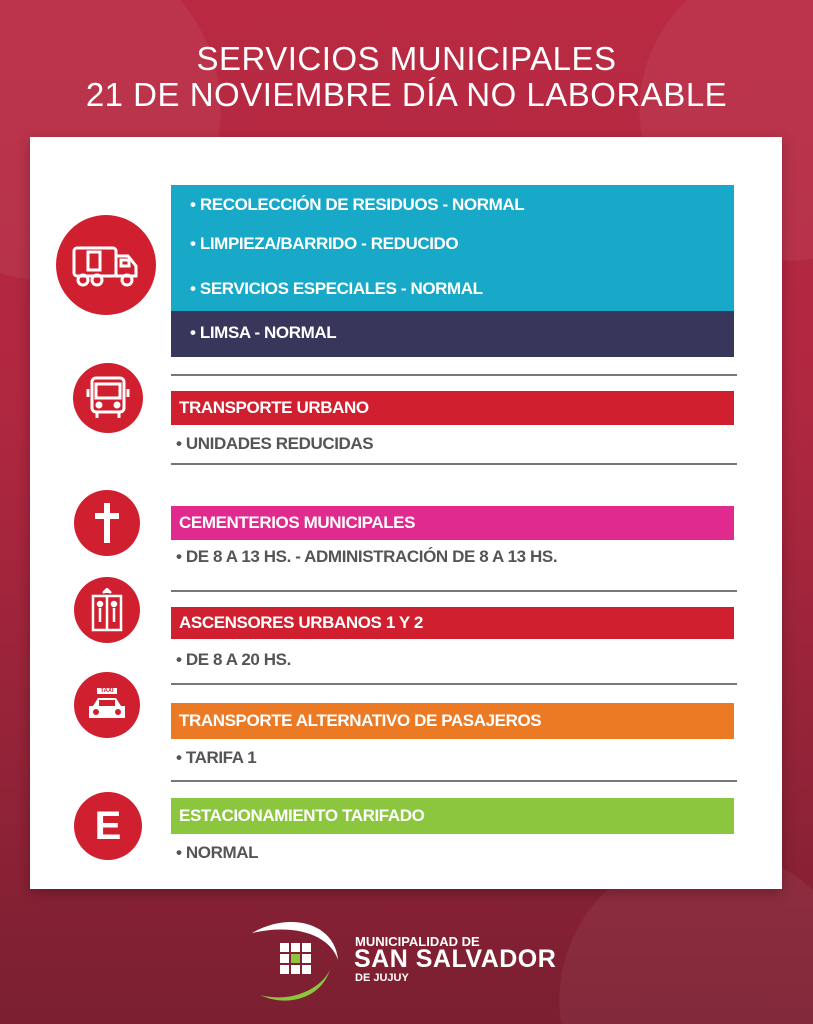 The image size is (813, 1024). Describe the element at coordinates (324, 243) in the screenshot. I see `residuos-item: • LIMPIEZA/BARRIDO - REDUCIDO` at that location.